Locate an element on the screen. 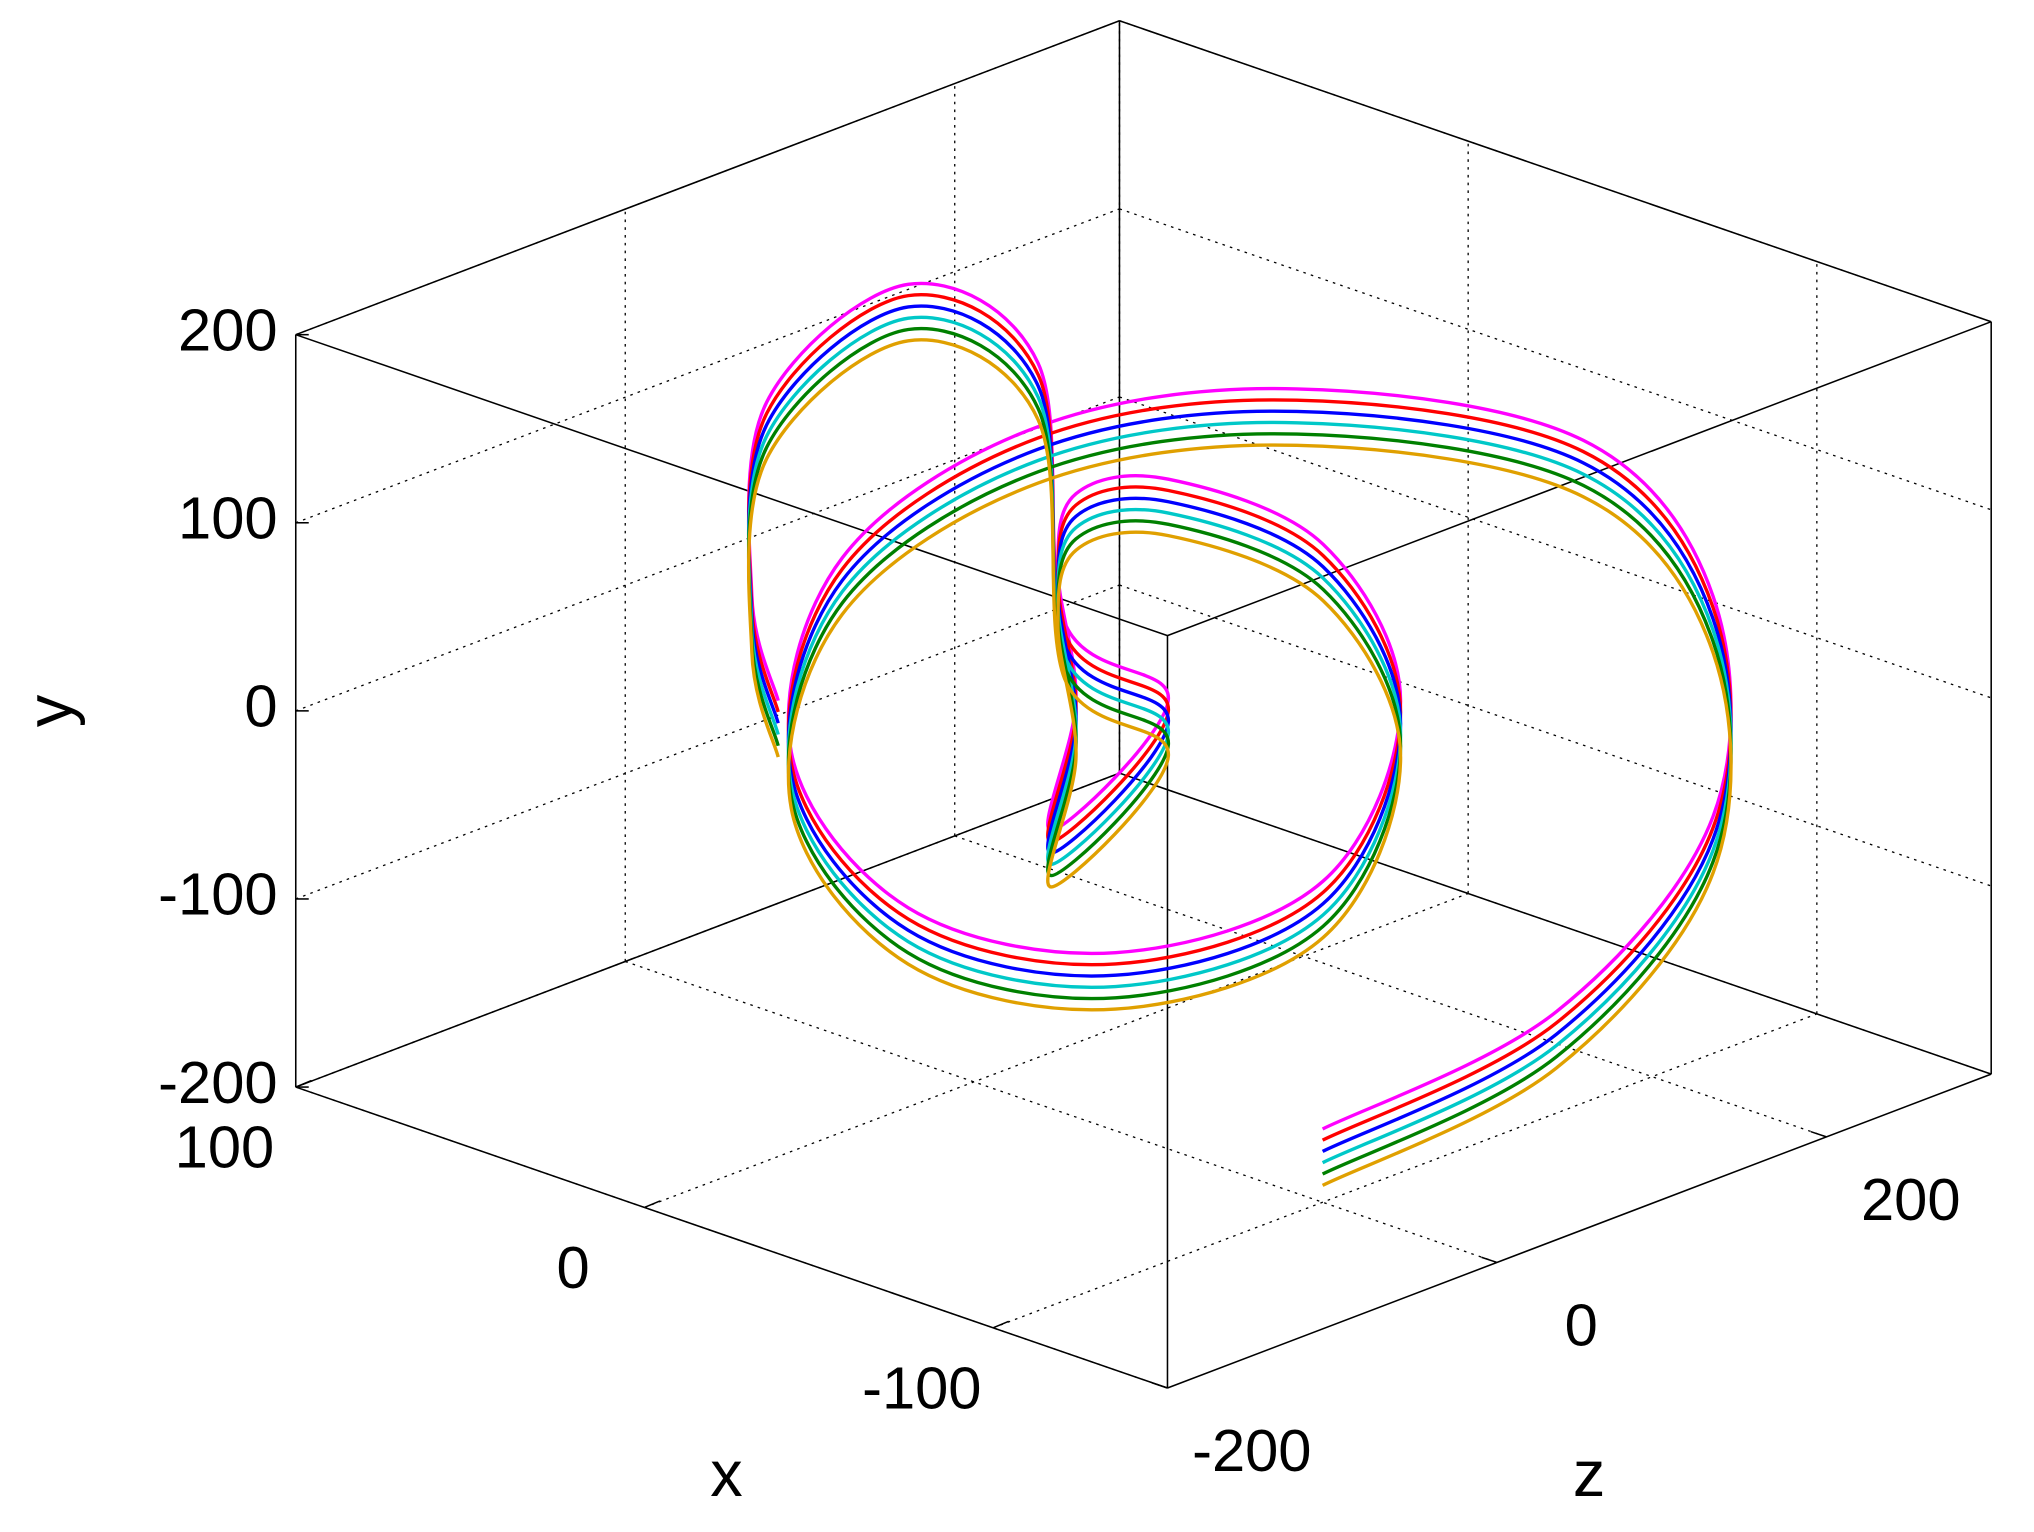 The width and height of the screenshot is (2034, 1532). x-tick-label: 100 is located at coordinates (225, 1147).